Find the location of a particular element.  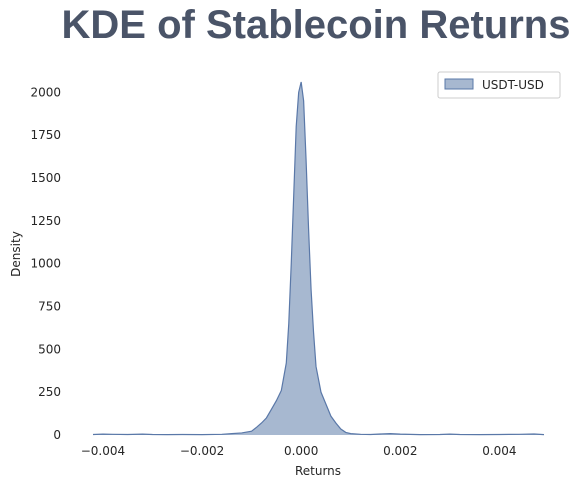

x-tick-label: 0.000 is located at coordinates (301, 451).